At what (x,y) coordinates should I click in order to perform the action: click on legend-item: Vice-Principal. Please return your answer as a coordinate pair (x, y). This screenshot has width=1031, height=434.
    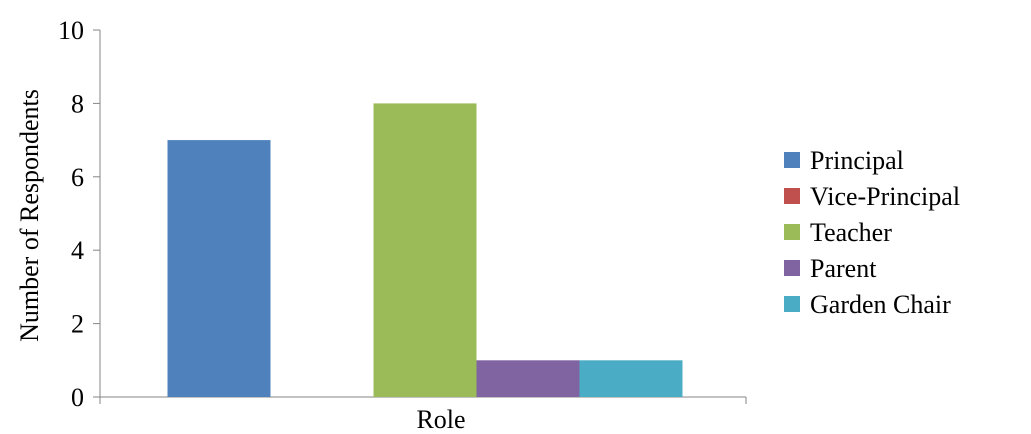
    Looking at the image, I should click on (872, 196).